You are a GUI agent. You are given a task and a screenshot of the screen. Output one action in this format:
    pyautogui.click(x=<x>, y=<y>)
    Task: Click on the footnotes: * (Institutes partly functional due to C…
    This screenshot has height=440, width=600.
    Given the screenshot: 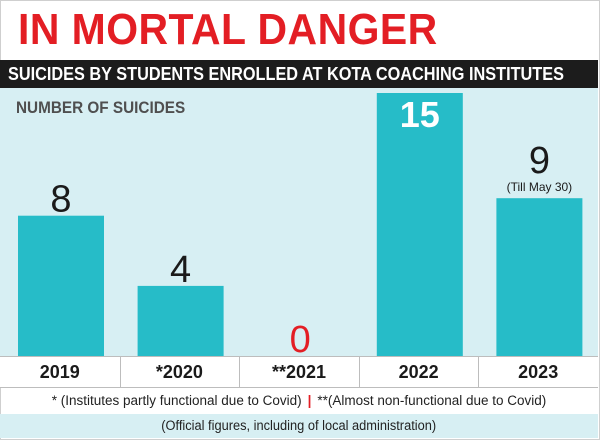 What is the action you would take?
    pyautogui.click(x=299, y=401)
    